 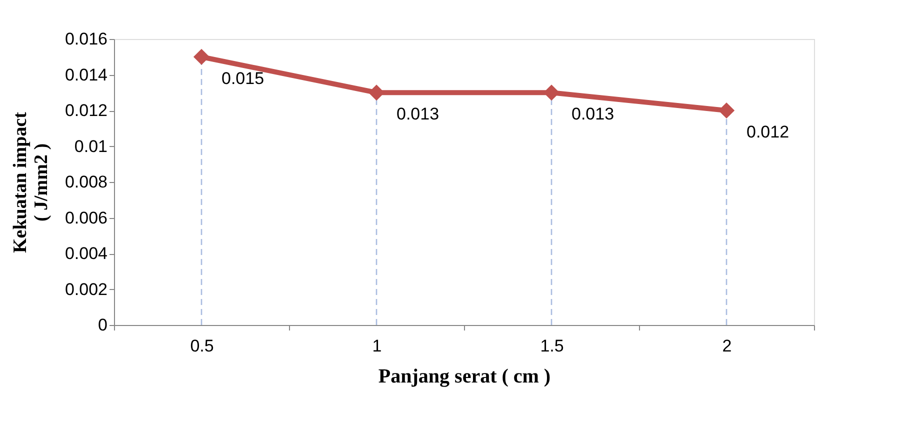 I want to click on y-tick-label: 0.008, so click(x=86, y=182).